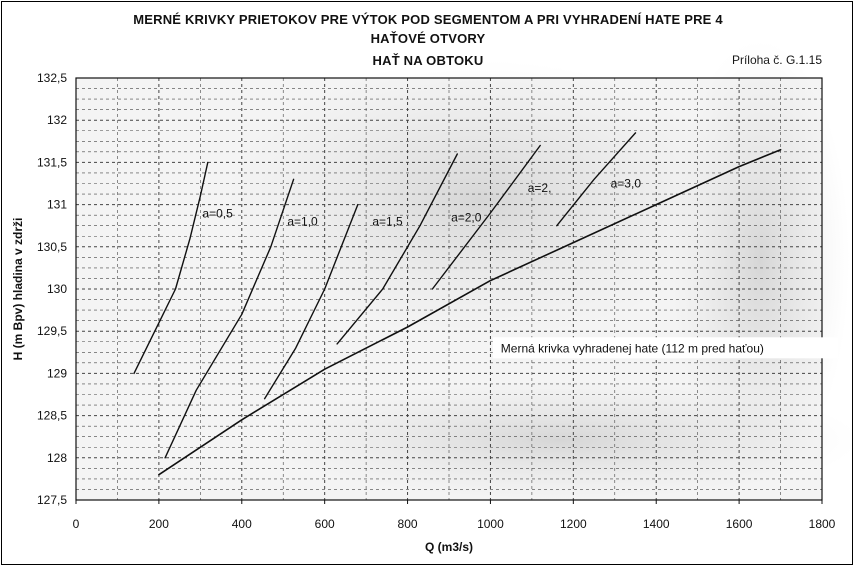  What do you see at coordinates (822, 524) in the screenshot?
I see `x-tick-label: 1800` at bounding box center [822, 524].